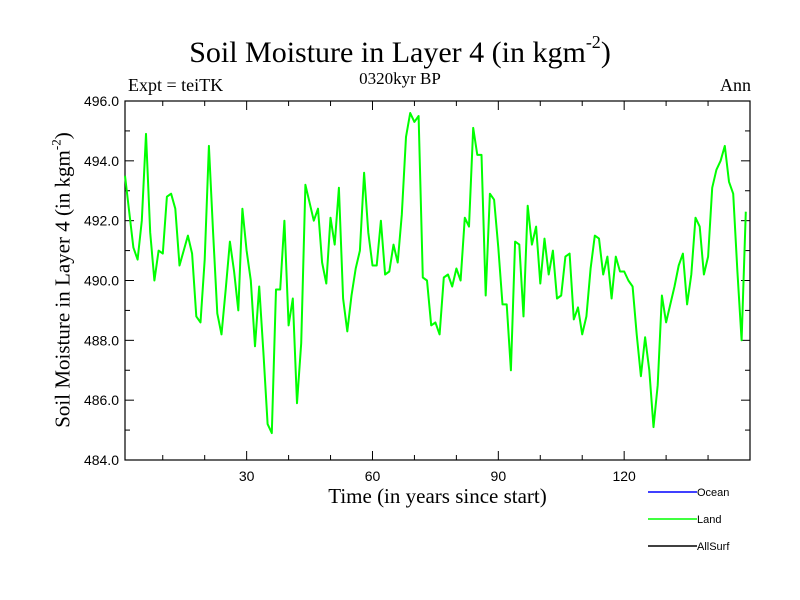  I want to click on chart-title: Soil Moisture in Layer 4 (in kgm-2), so click(400, 50).